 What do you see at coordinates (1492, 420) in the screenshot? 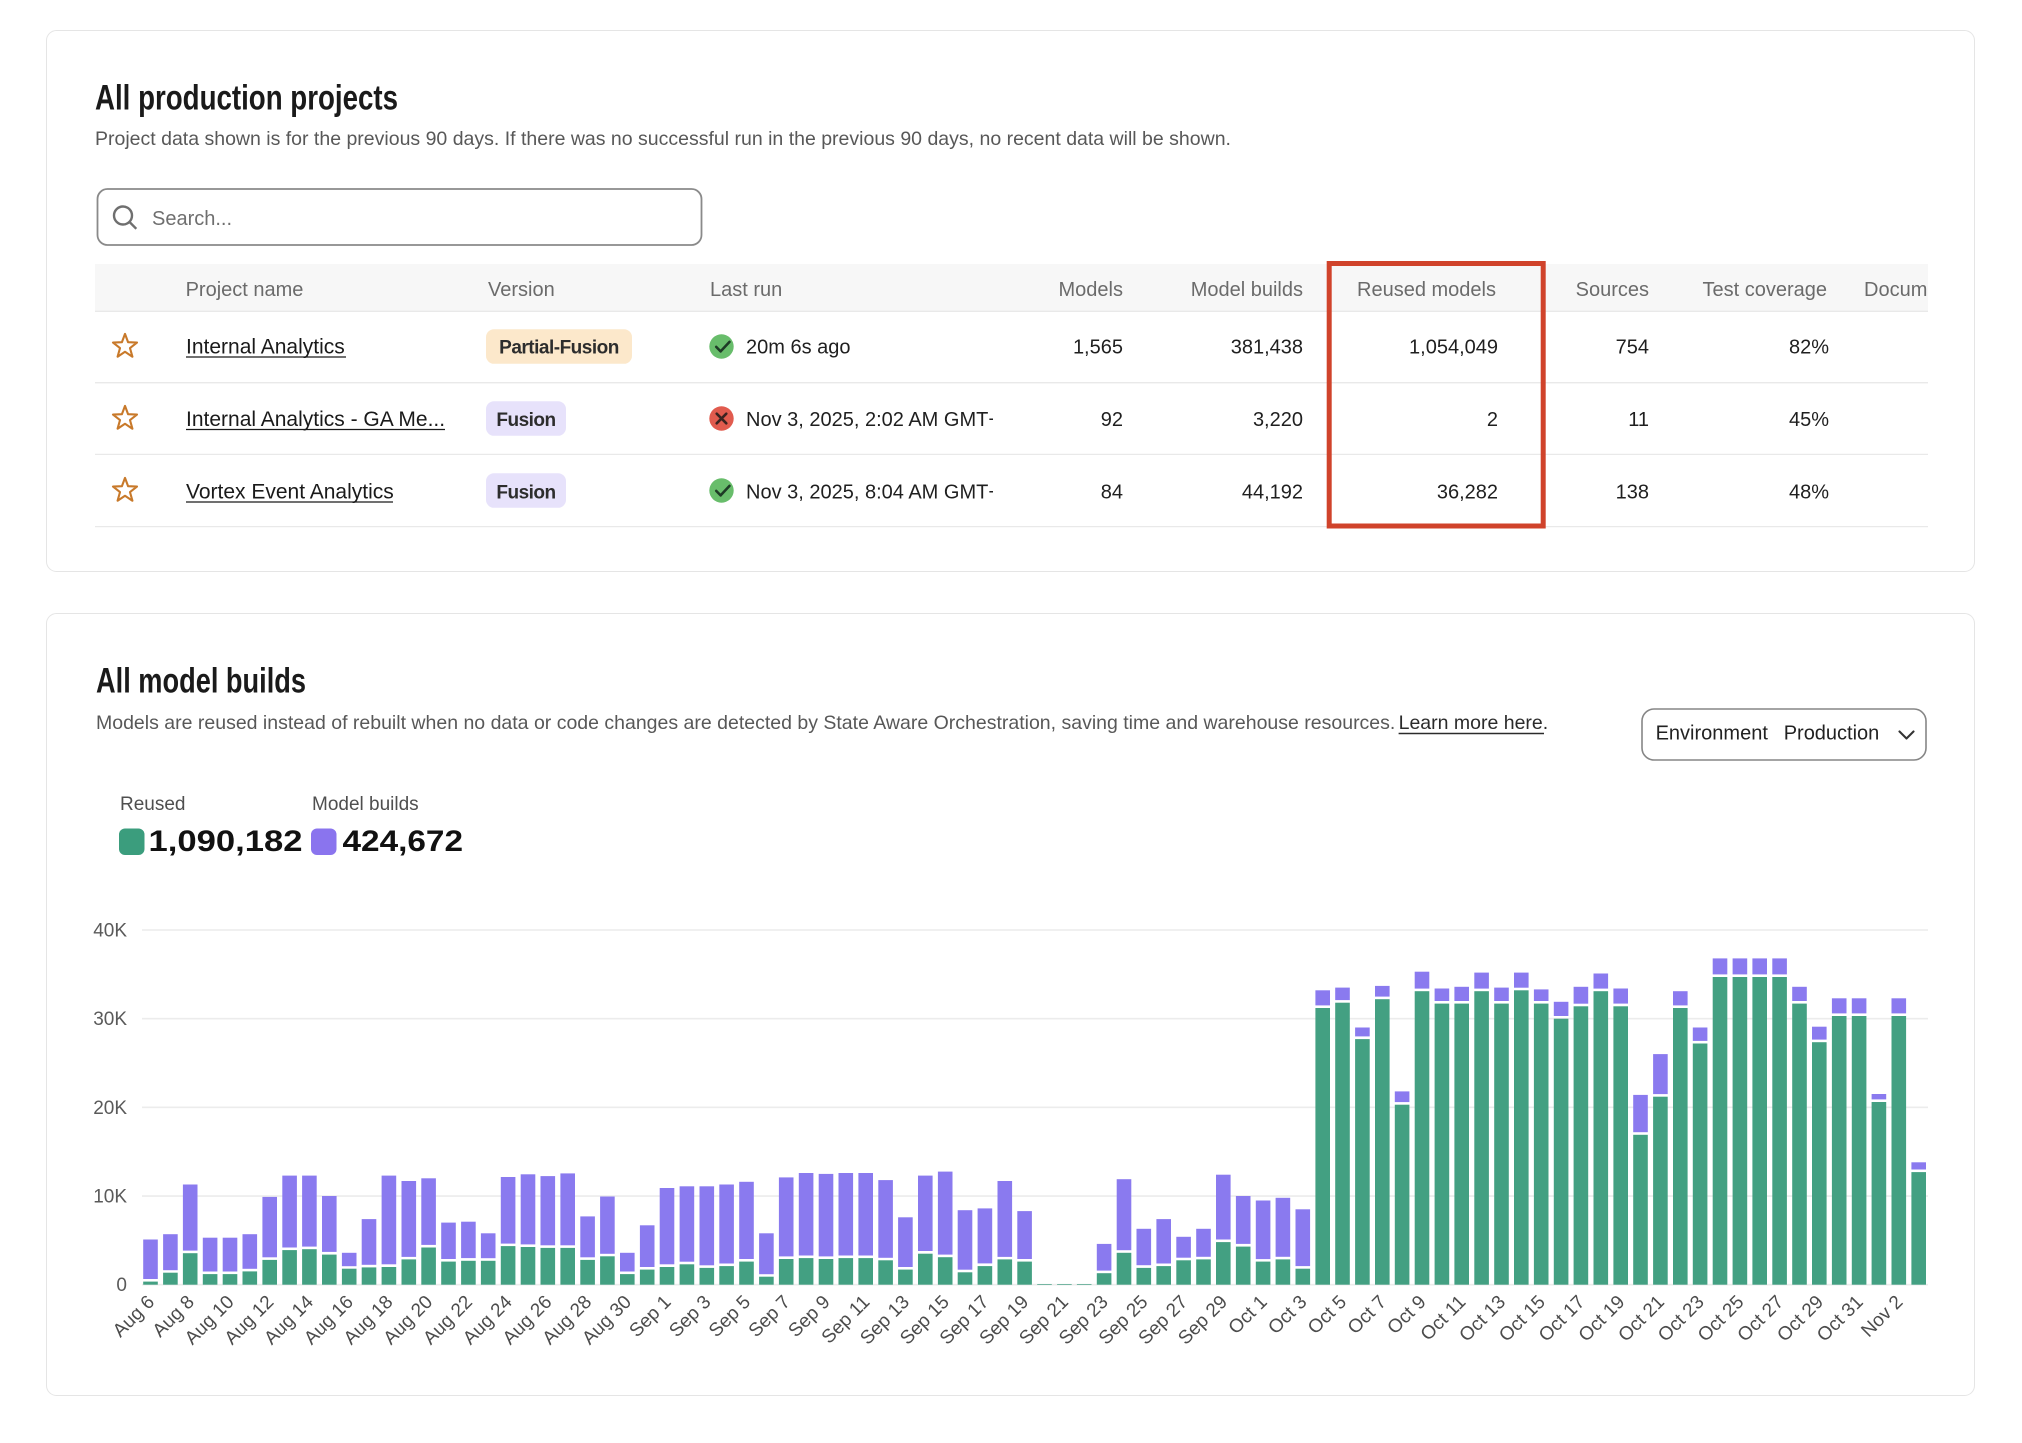
I see `svg-text: 2` at bounding box center [1492, 420].